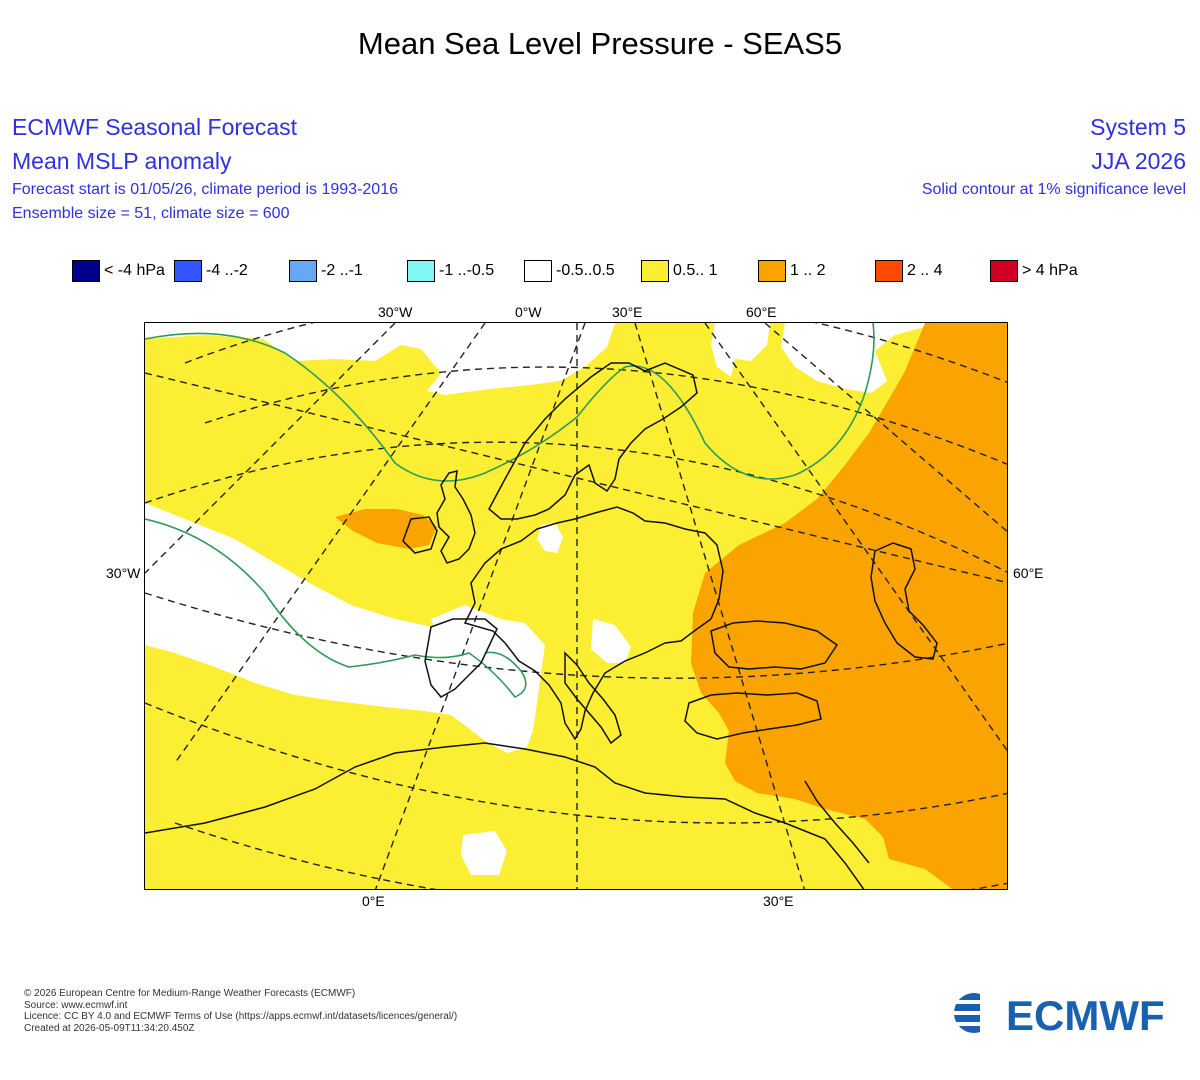 The image size is (1200, 1080). I want to click on legend-label: 0.5.. 1, so click(695, 270).